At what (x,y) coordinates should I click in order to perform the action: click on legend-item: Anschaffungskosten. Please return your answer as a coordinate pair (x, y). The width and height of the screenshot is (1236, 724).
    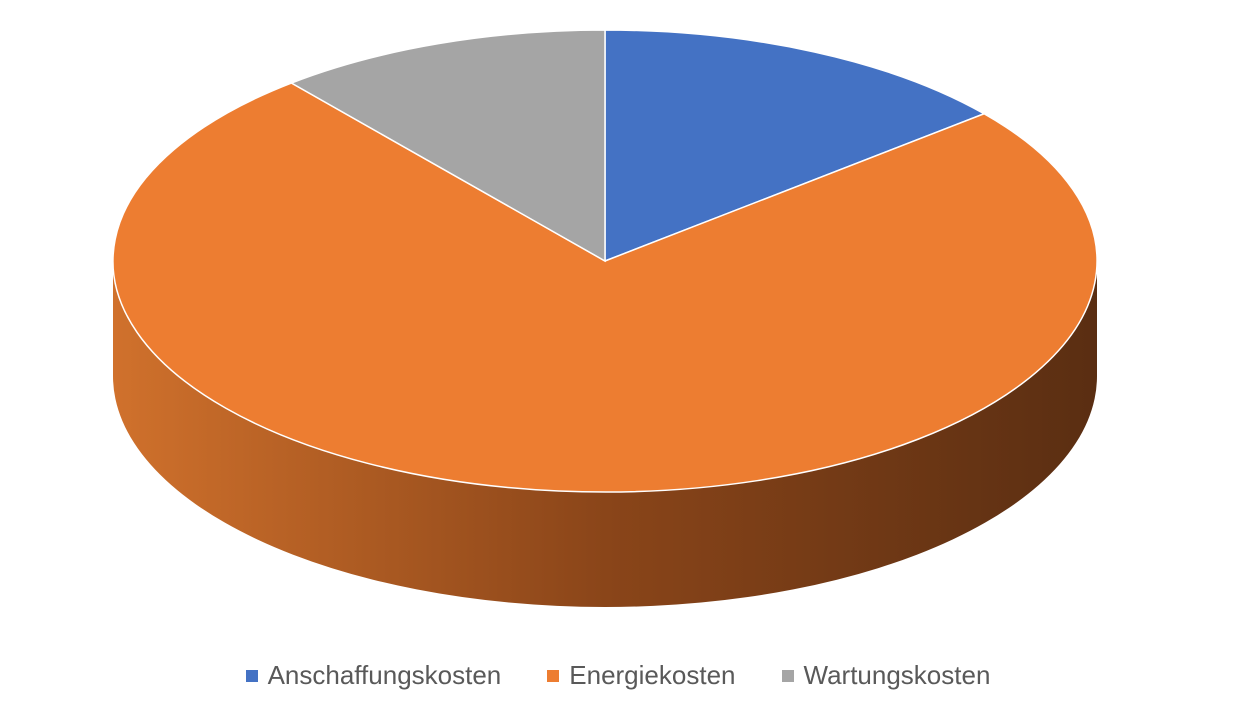
    Looking at the image, I should click on (373, 675).